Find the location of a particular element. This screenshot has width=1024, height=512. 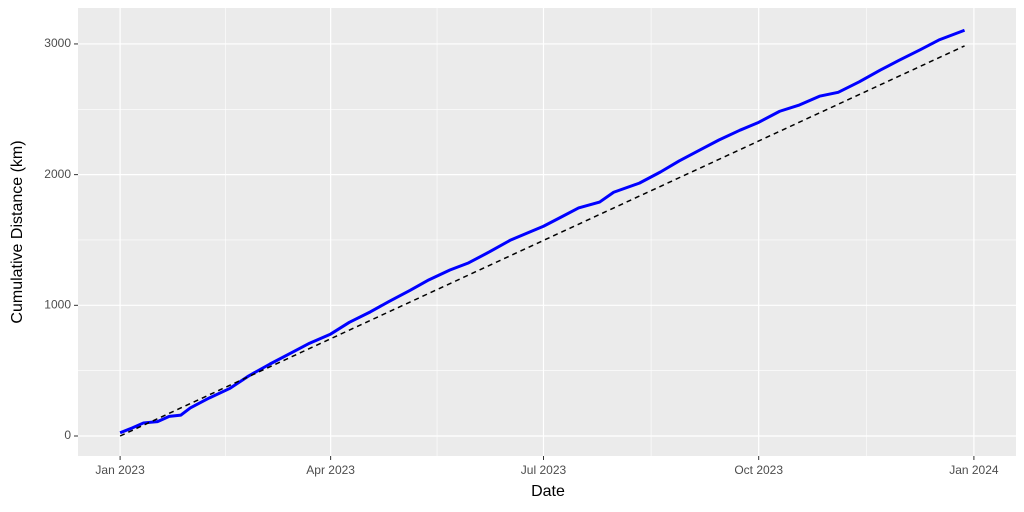

y-tick-label: 1000 is located at coordinates (57, 304).